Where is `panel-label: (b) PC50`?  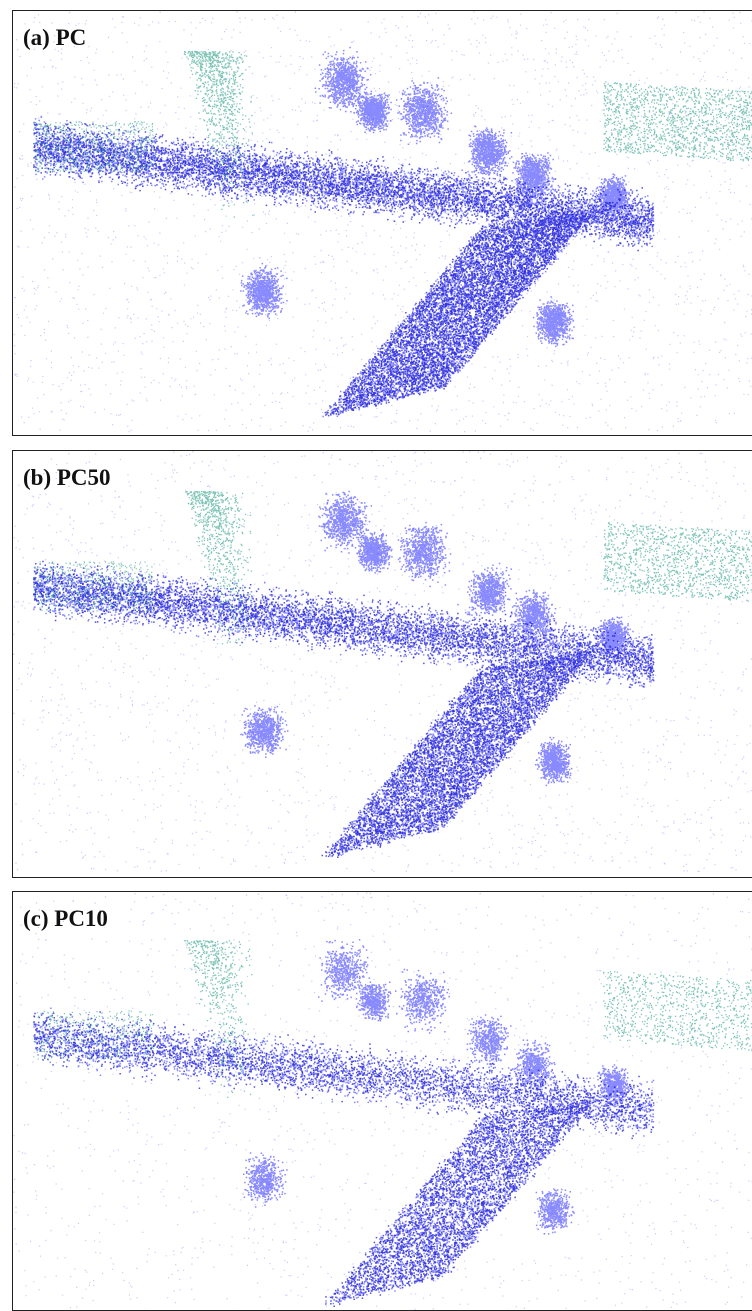
panel-label: (b) PC50 is located at coordinates (67, 478).